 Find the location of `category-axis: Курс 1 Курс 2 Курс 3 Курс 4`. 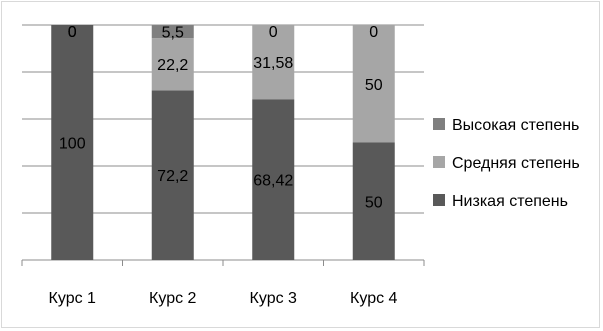

category-axis: Курс 1 Курс 2 Курс 3 Курс 4 is located at coordinates (223, 283).